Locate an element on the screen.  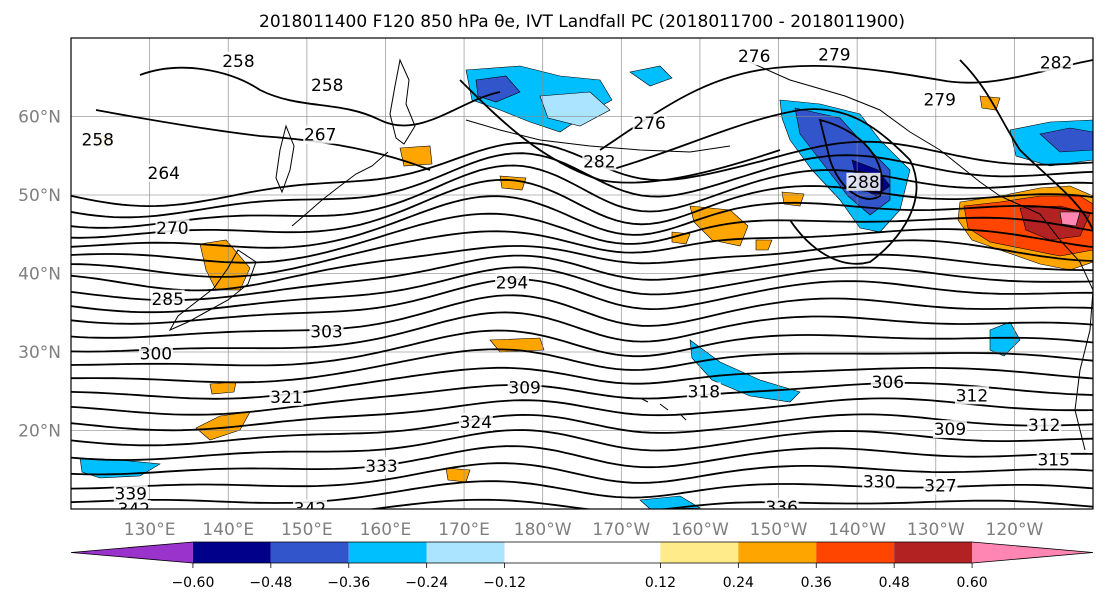
colorbar-tick-label: −0.60 is located at coordinates (192, 583).